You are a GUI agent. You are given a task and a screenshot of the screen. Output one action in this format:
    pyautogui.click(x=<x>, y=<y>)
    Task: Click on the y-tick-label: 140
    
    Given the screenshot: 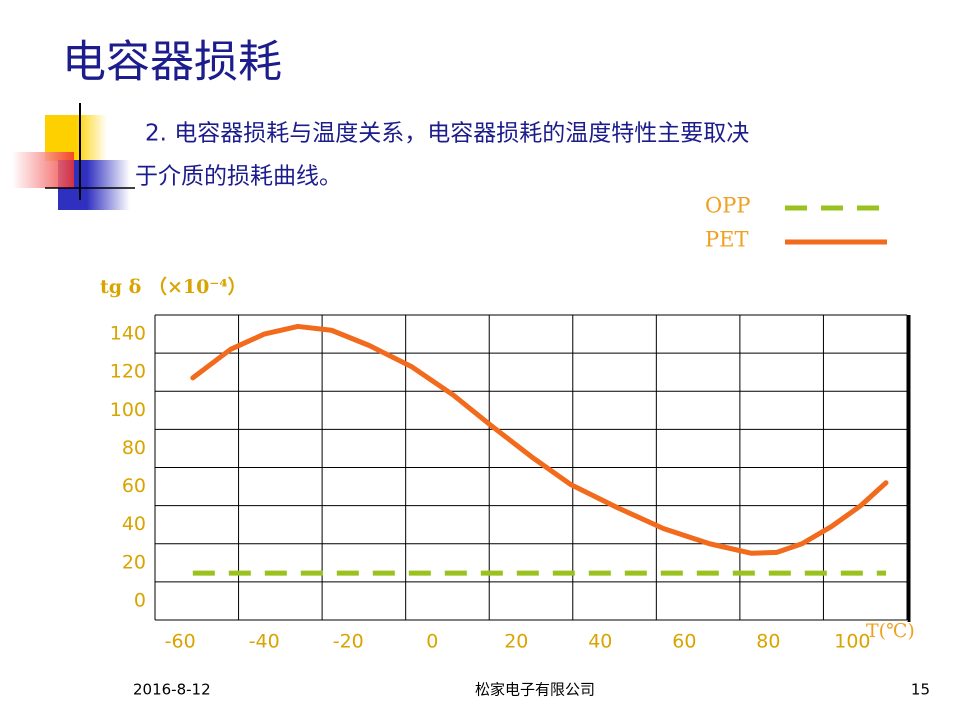 What is the action you would take?
    pyautogui.click(x=128, y=334)
    